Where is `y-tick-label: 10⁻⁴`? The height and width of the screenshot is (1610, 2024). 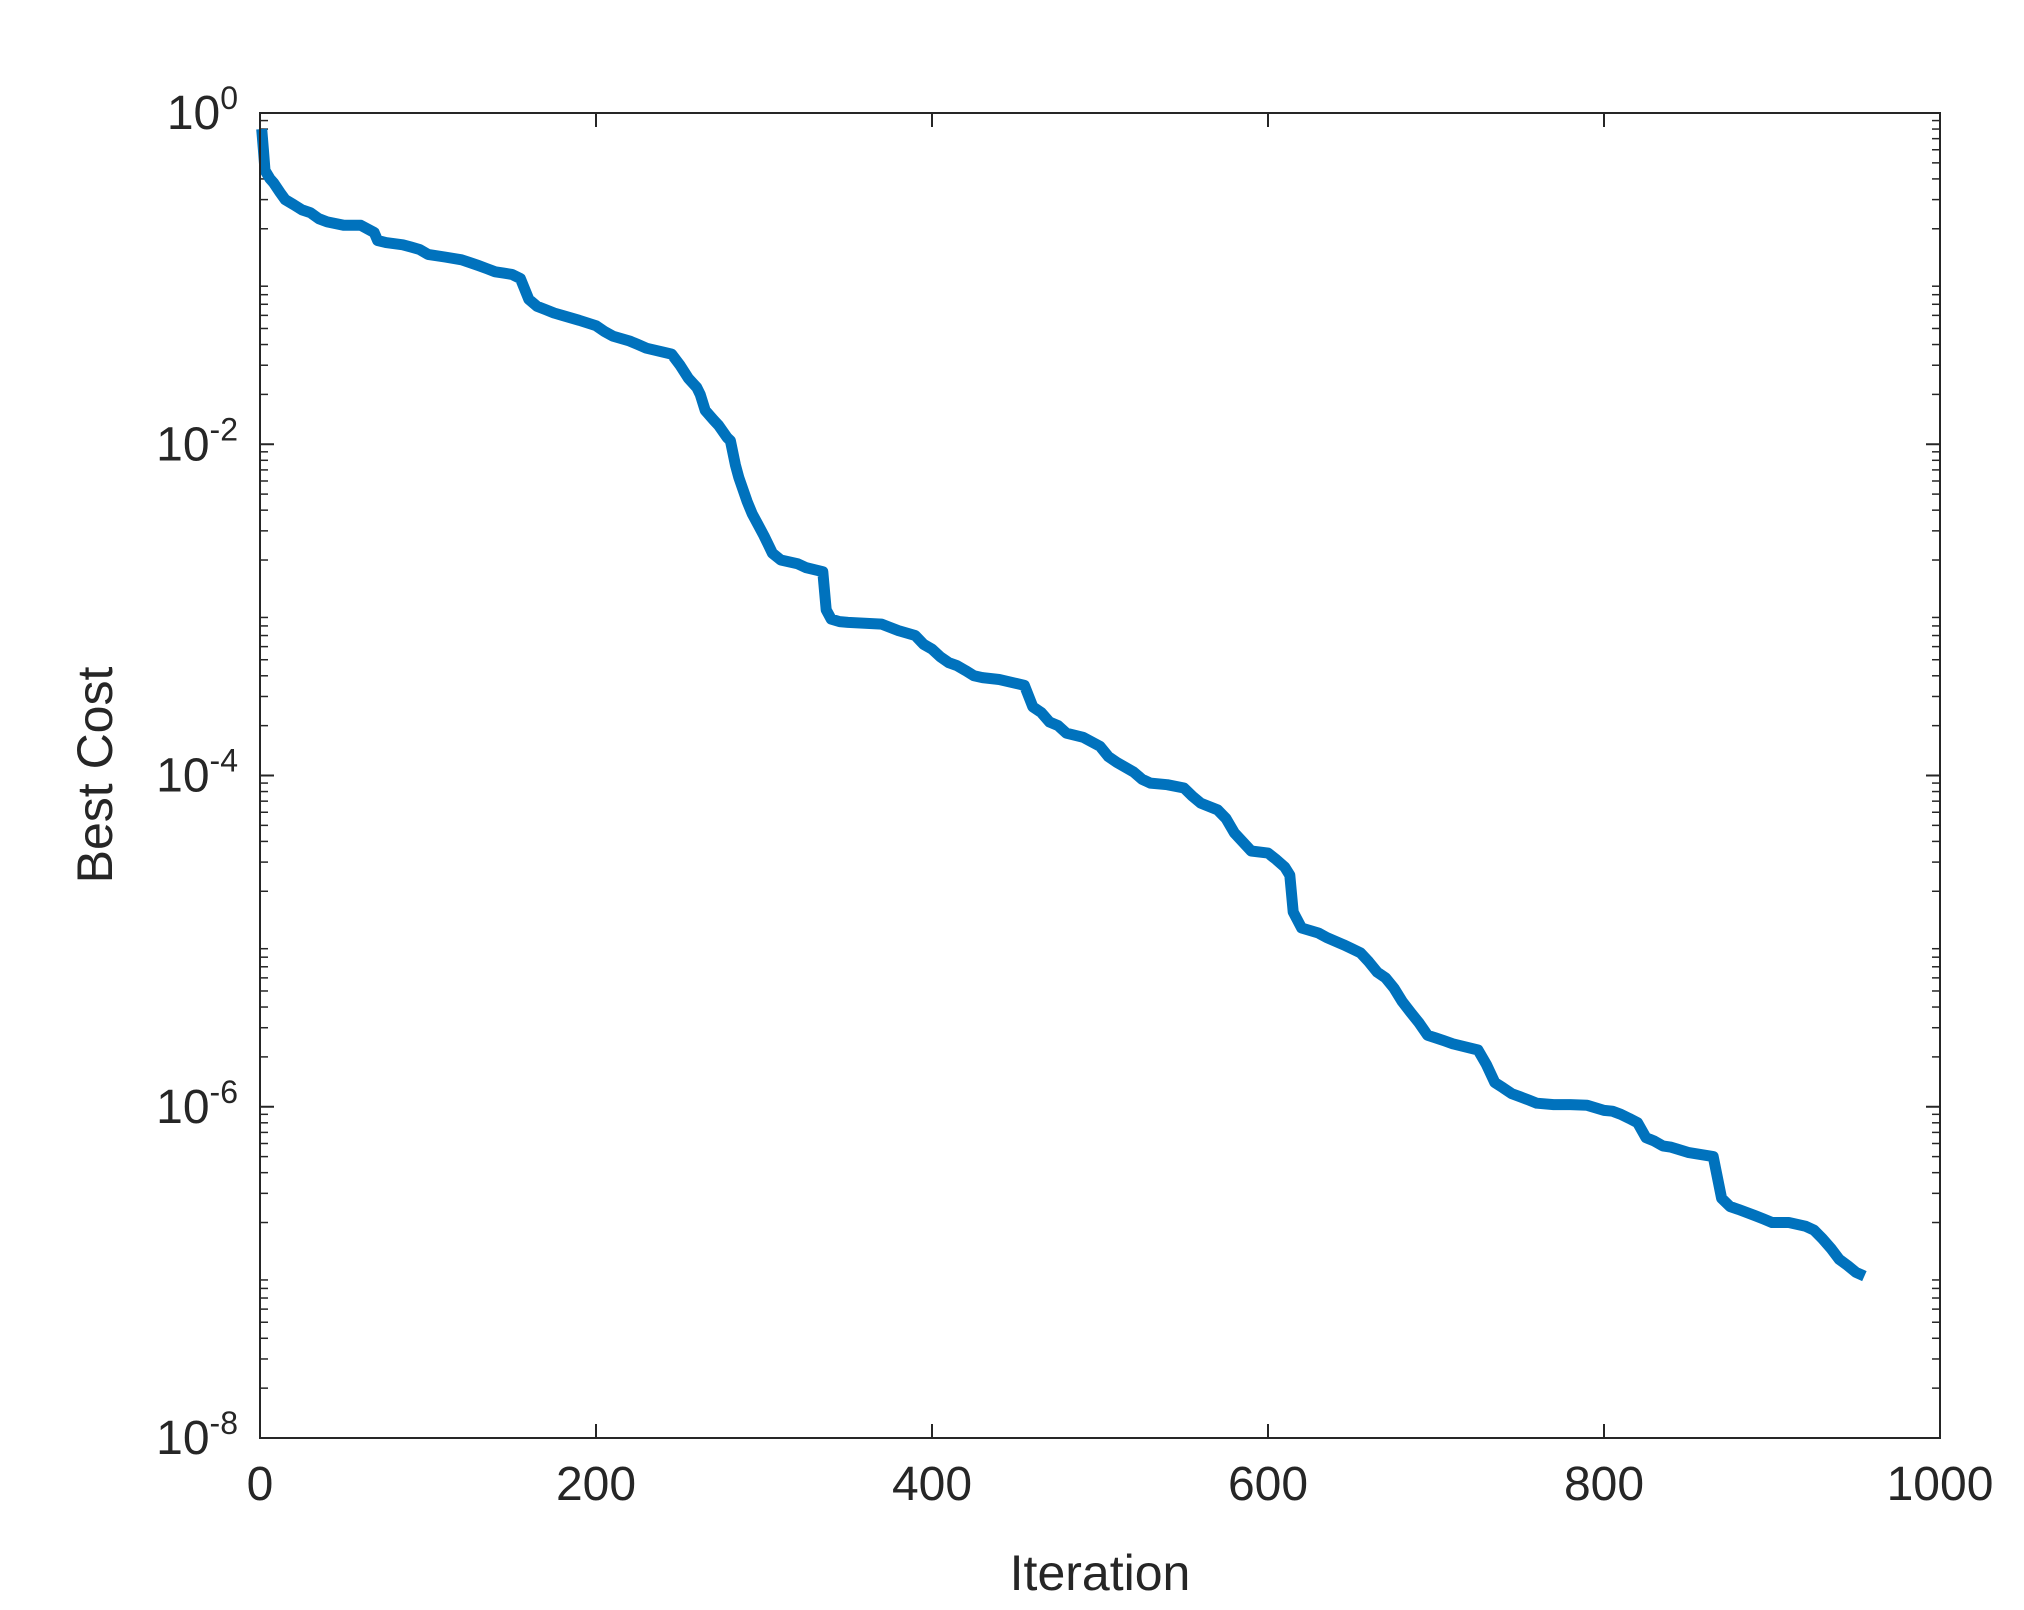
y-tick-label: 10⁻⁴ is located at coordinates (197, 773).